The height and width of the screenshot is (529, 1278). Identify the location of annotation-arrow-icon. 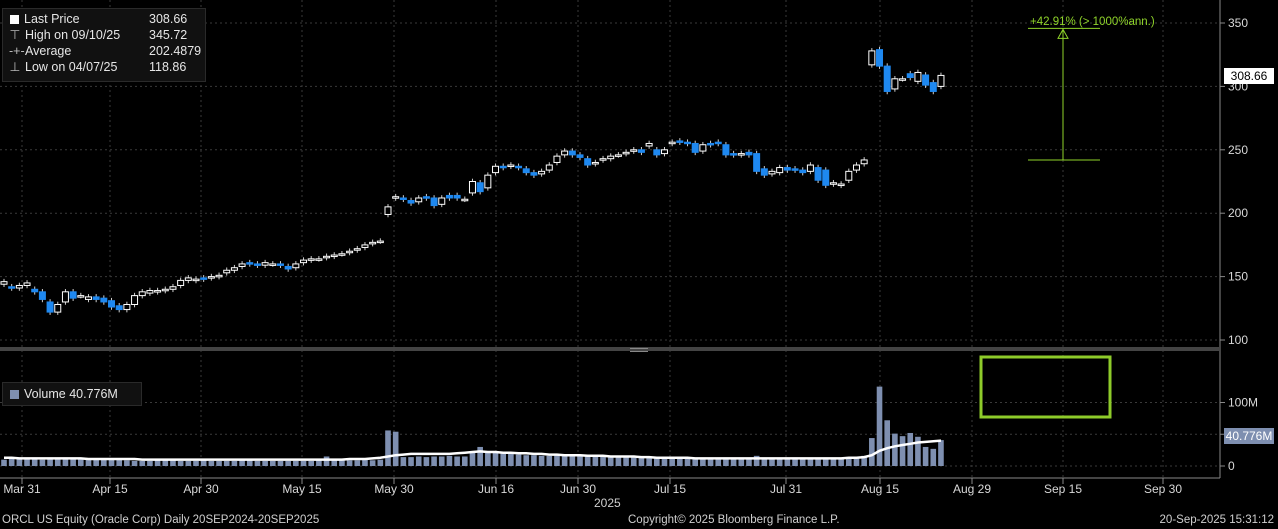
(1063, 33).